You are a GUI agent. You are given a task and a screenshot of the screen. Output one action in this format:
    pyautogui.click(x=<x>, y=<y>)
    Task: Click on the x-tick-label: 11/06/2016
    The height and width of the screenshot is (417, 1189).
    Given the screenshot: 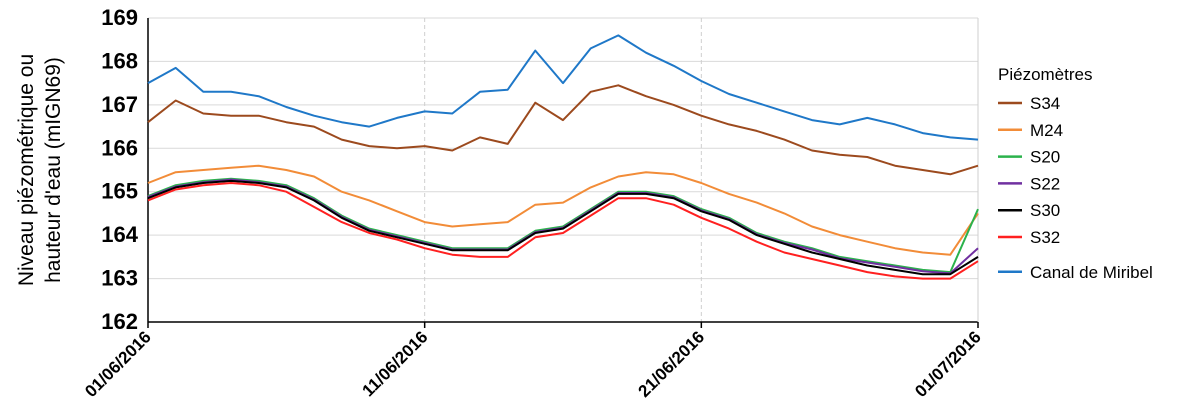 What is the action you would take?
    pyautogui.click(x=395, y=363)
    